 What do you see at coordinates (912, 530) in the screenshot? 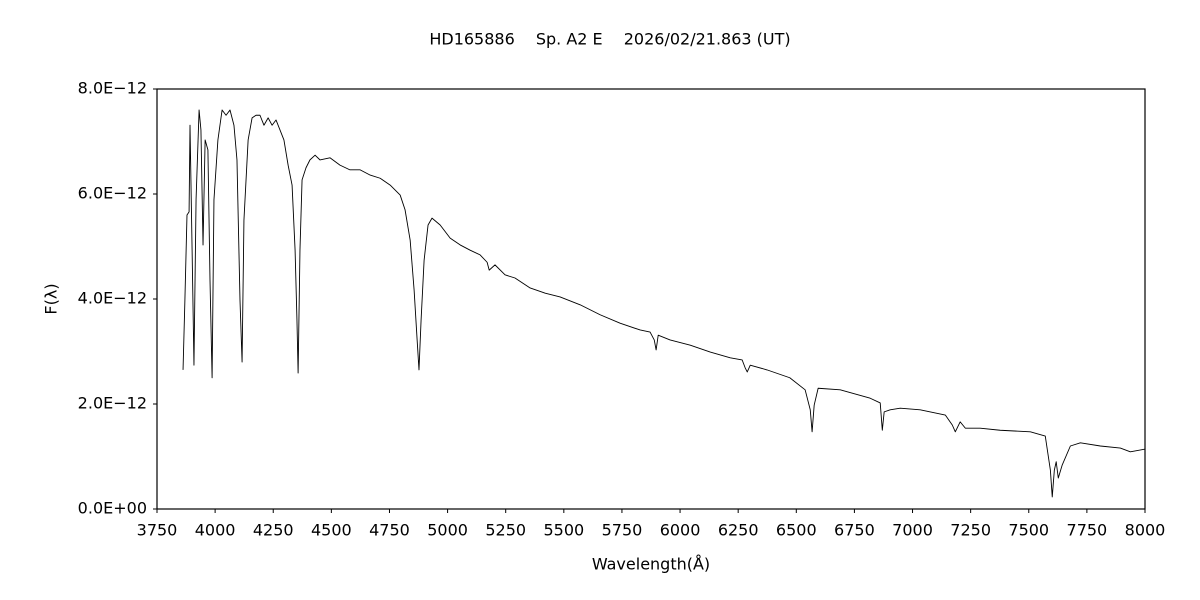
I see `x-tick-label: 7000` at bounding box center [912, 530].